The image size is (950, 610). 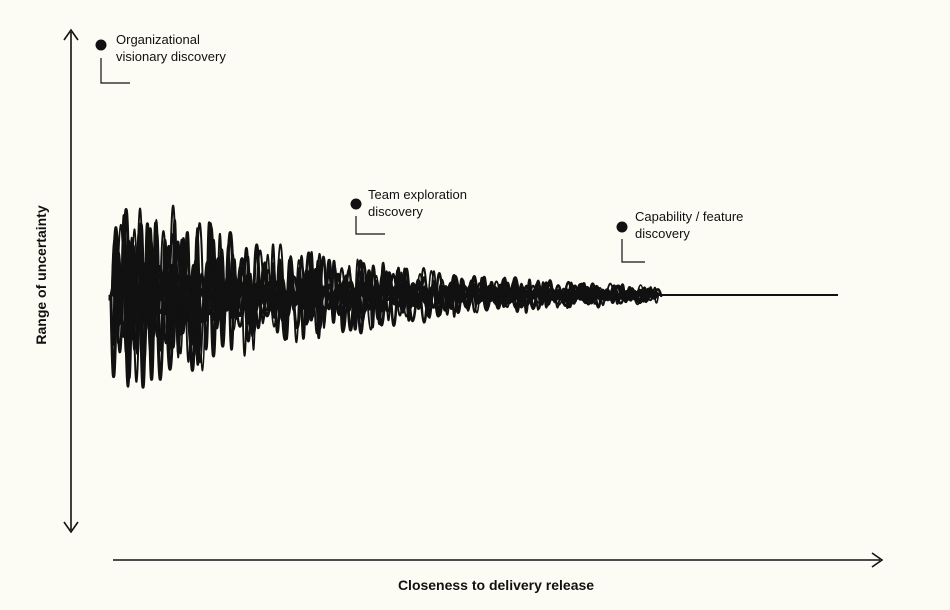 What do you see at coordinates (171, 48) in the screenshot?
I see `svg-text:Organizational visionary: Organizational visionary discovery` at bounding box center [171, 48].